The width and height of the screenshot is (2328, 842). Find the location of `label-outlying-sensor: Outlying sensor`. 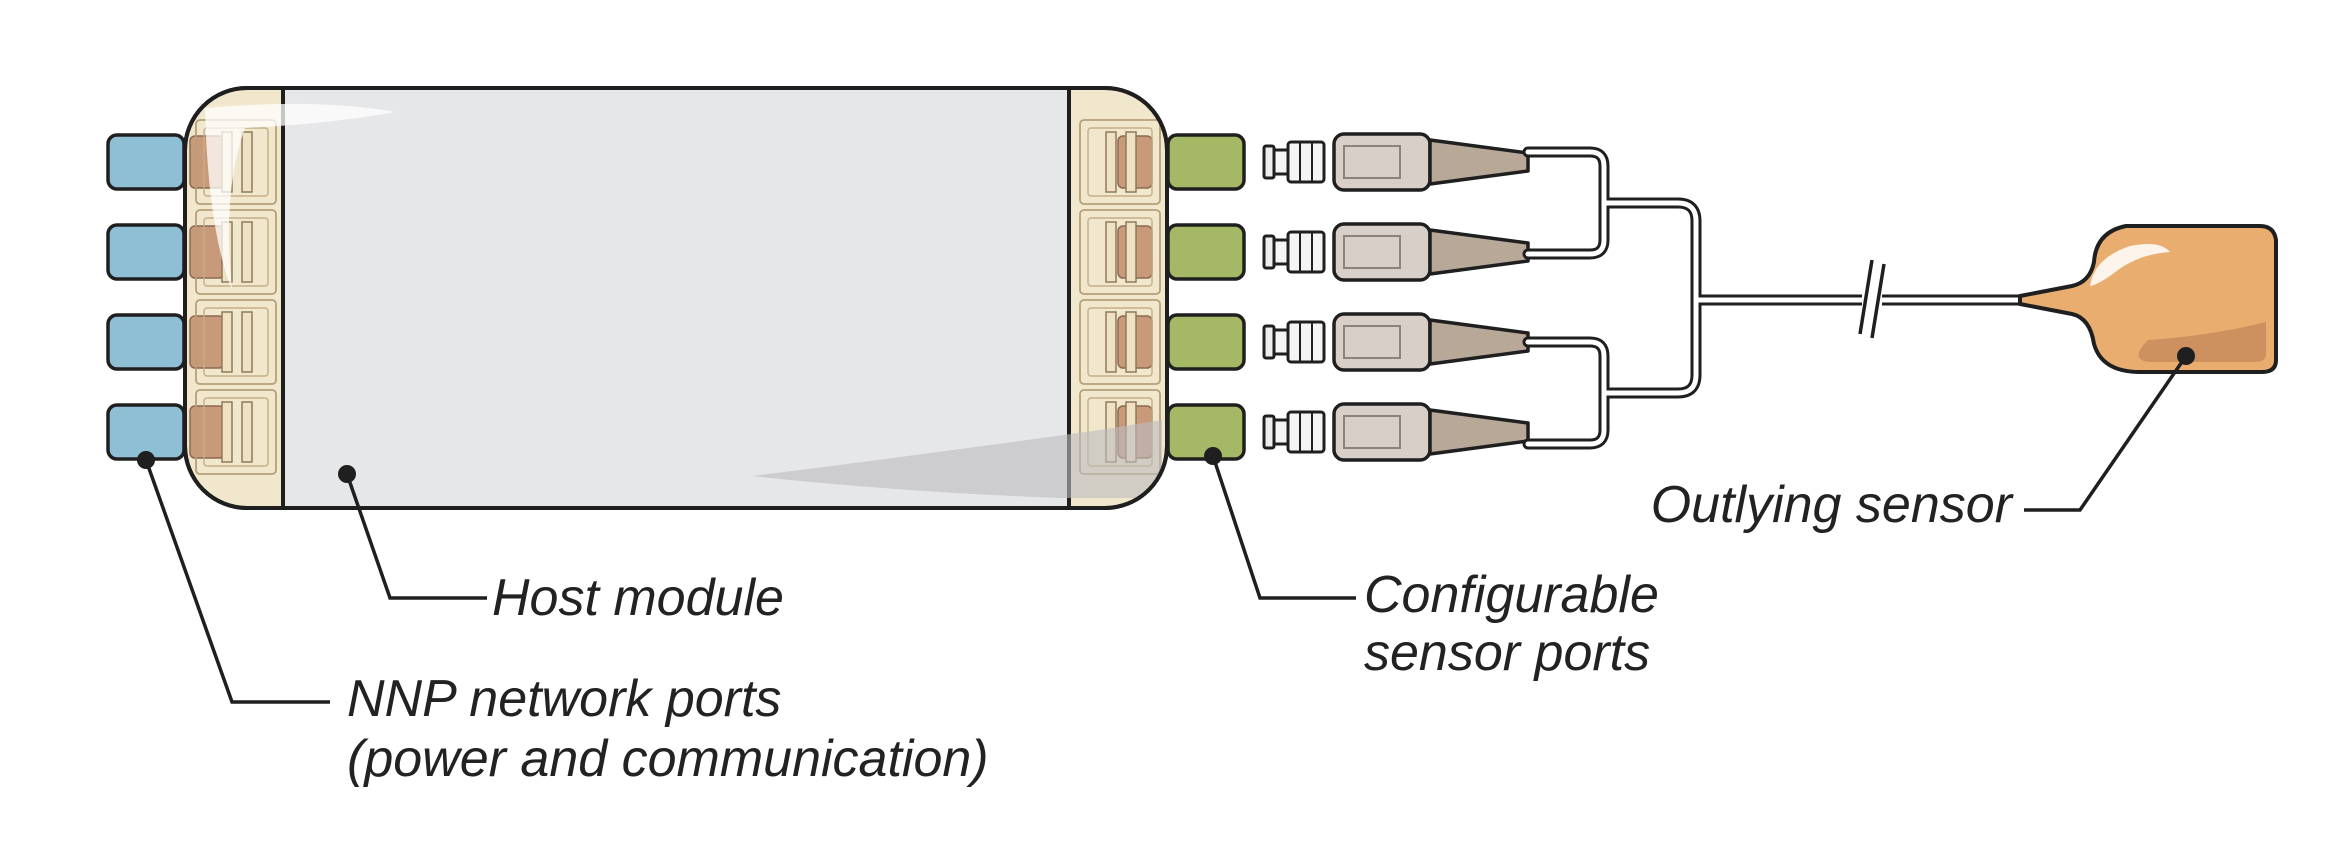

label-outlying-sensor: Outlying sensor is located at coordinates (1833, 505).